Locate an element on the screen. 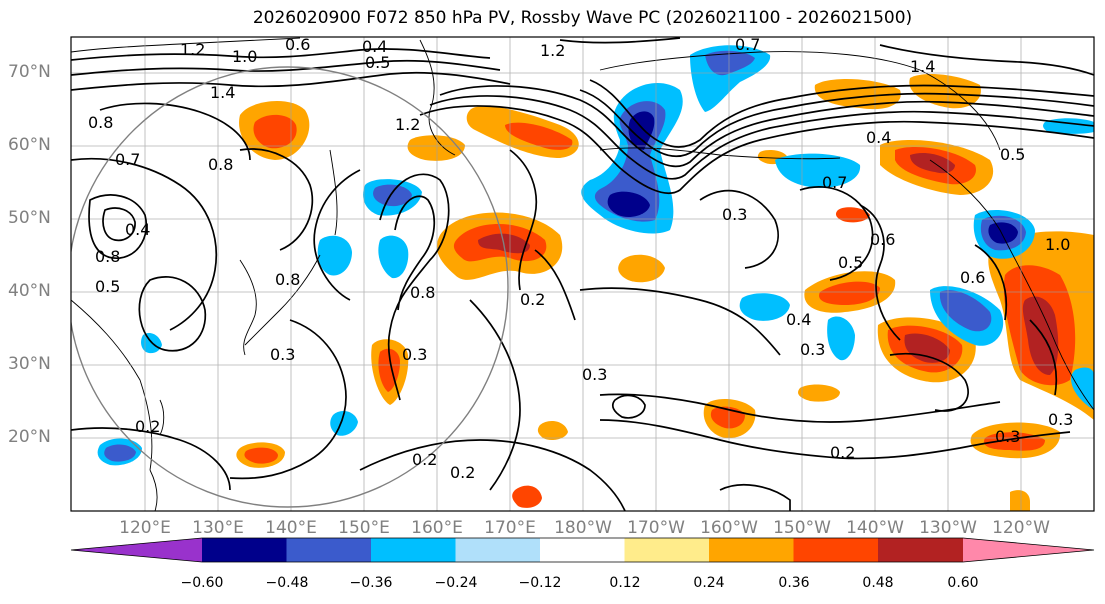 This screenshot has height=604, width=1105. colorbar-extend-high is located at coordinates (1028, 550).